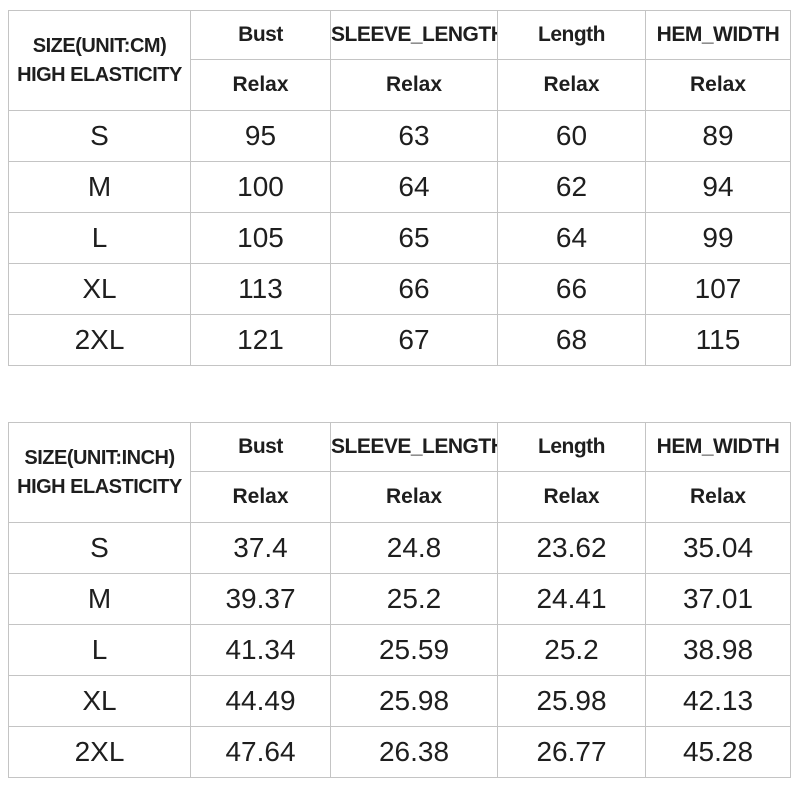 The image size is (800, 800). What do you see at coordinates (718, 289) in the screenshot?
I see `value-cell: 107` at bounding box center [718, 289].